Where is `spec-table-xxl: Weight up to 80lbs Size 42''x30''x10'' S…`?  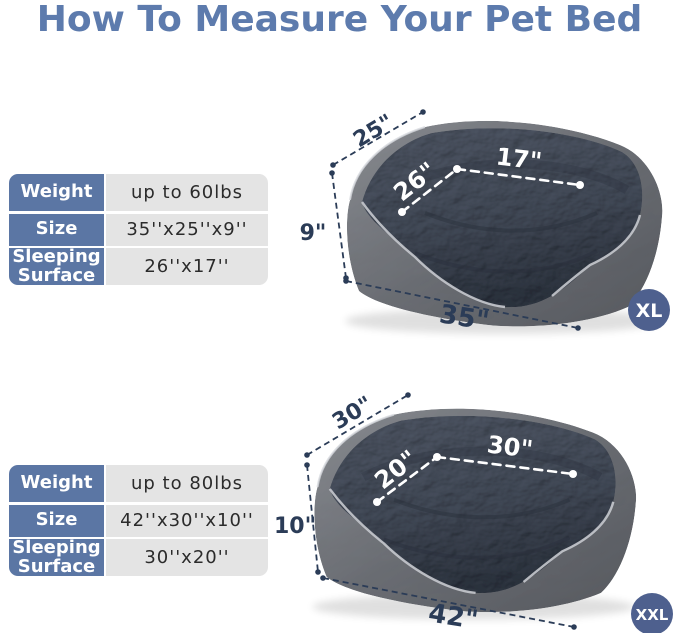 spec-table-xxl: Weight up to 80lbs Size 42''x30''x10'' S… is located at coordinates (138, 520).